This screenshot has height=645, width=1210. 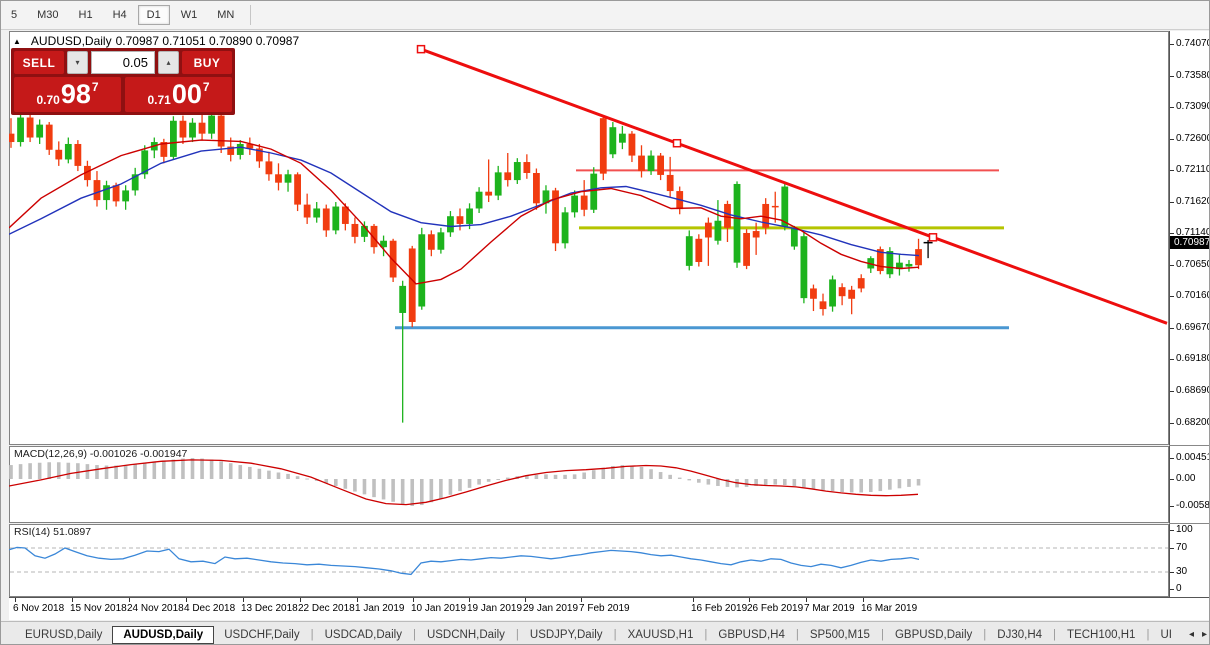 What do you see at coordinates (839, 634) in the screenshot?
I see `tab-sp500-m15: SP500,M15` at bounding box center [839, 634].